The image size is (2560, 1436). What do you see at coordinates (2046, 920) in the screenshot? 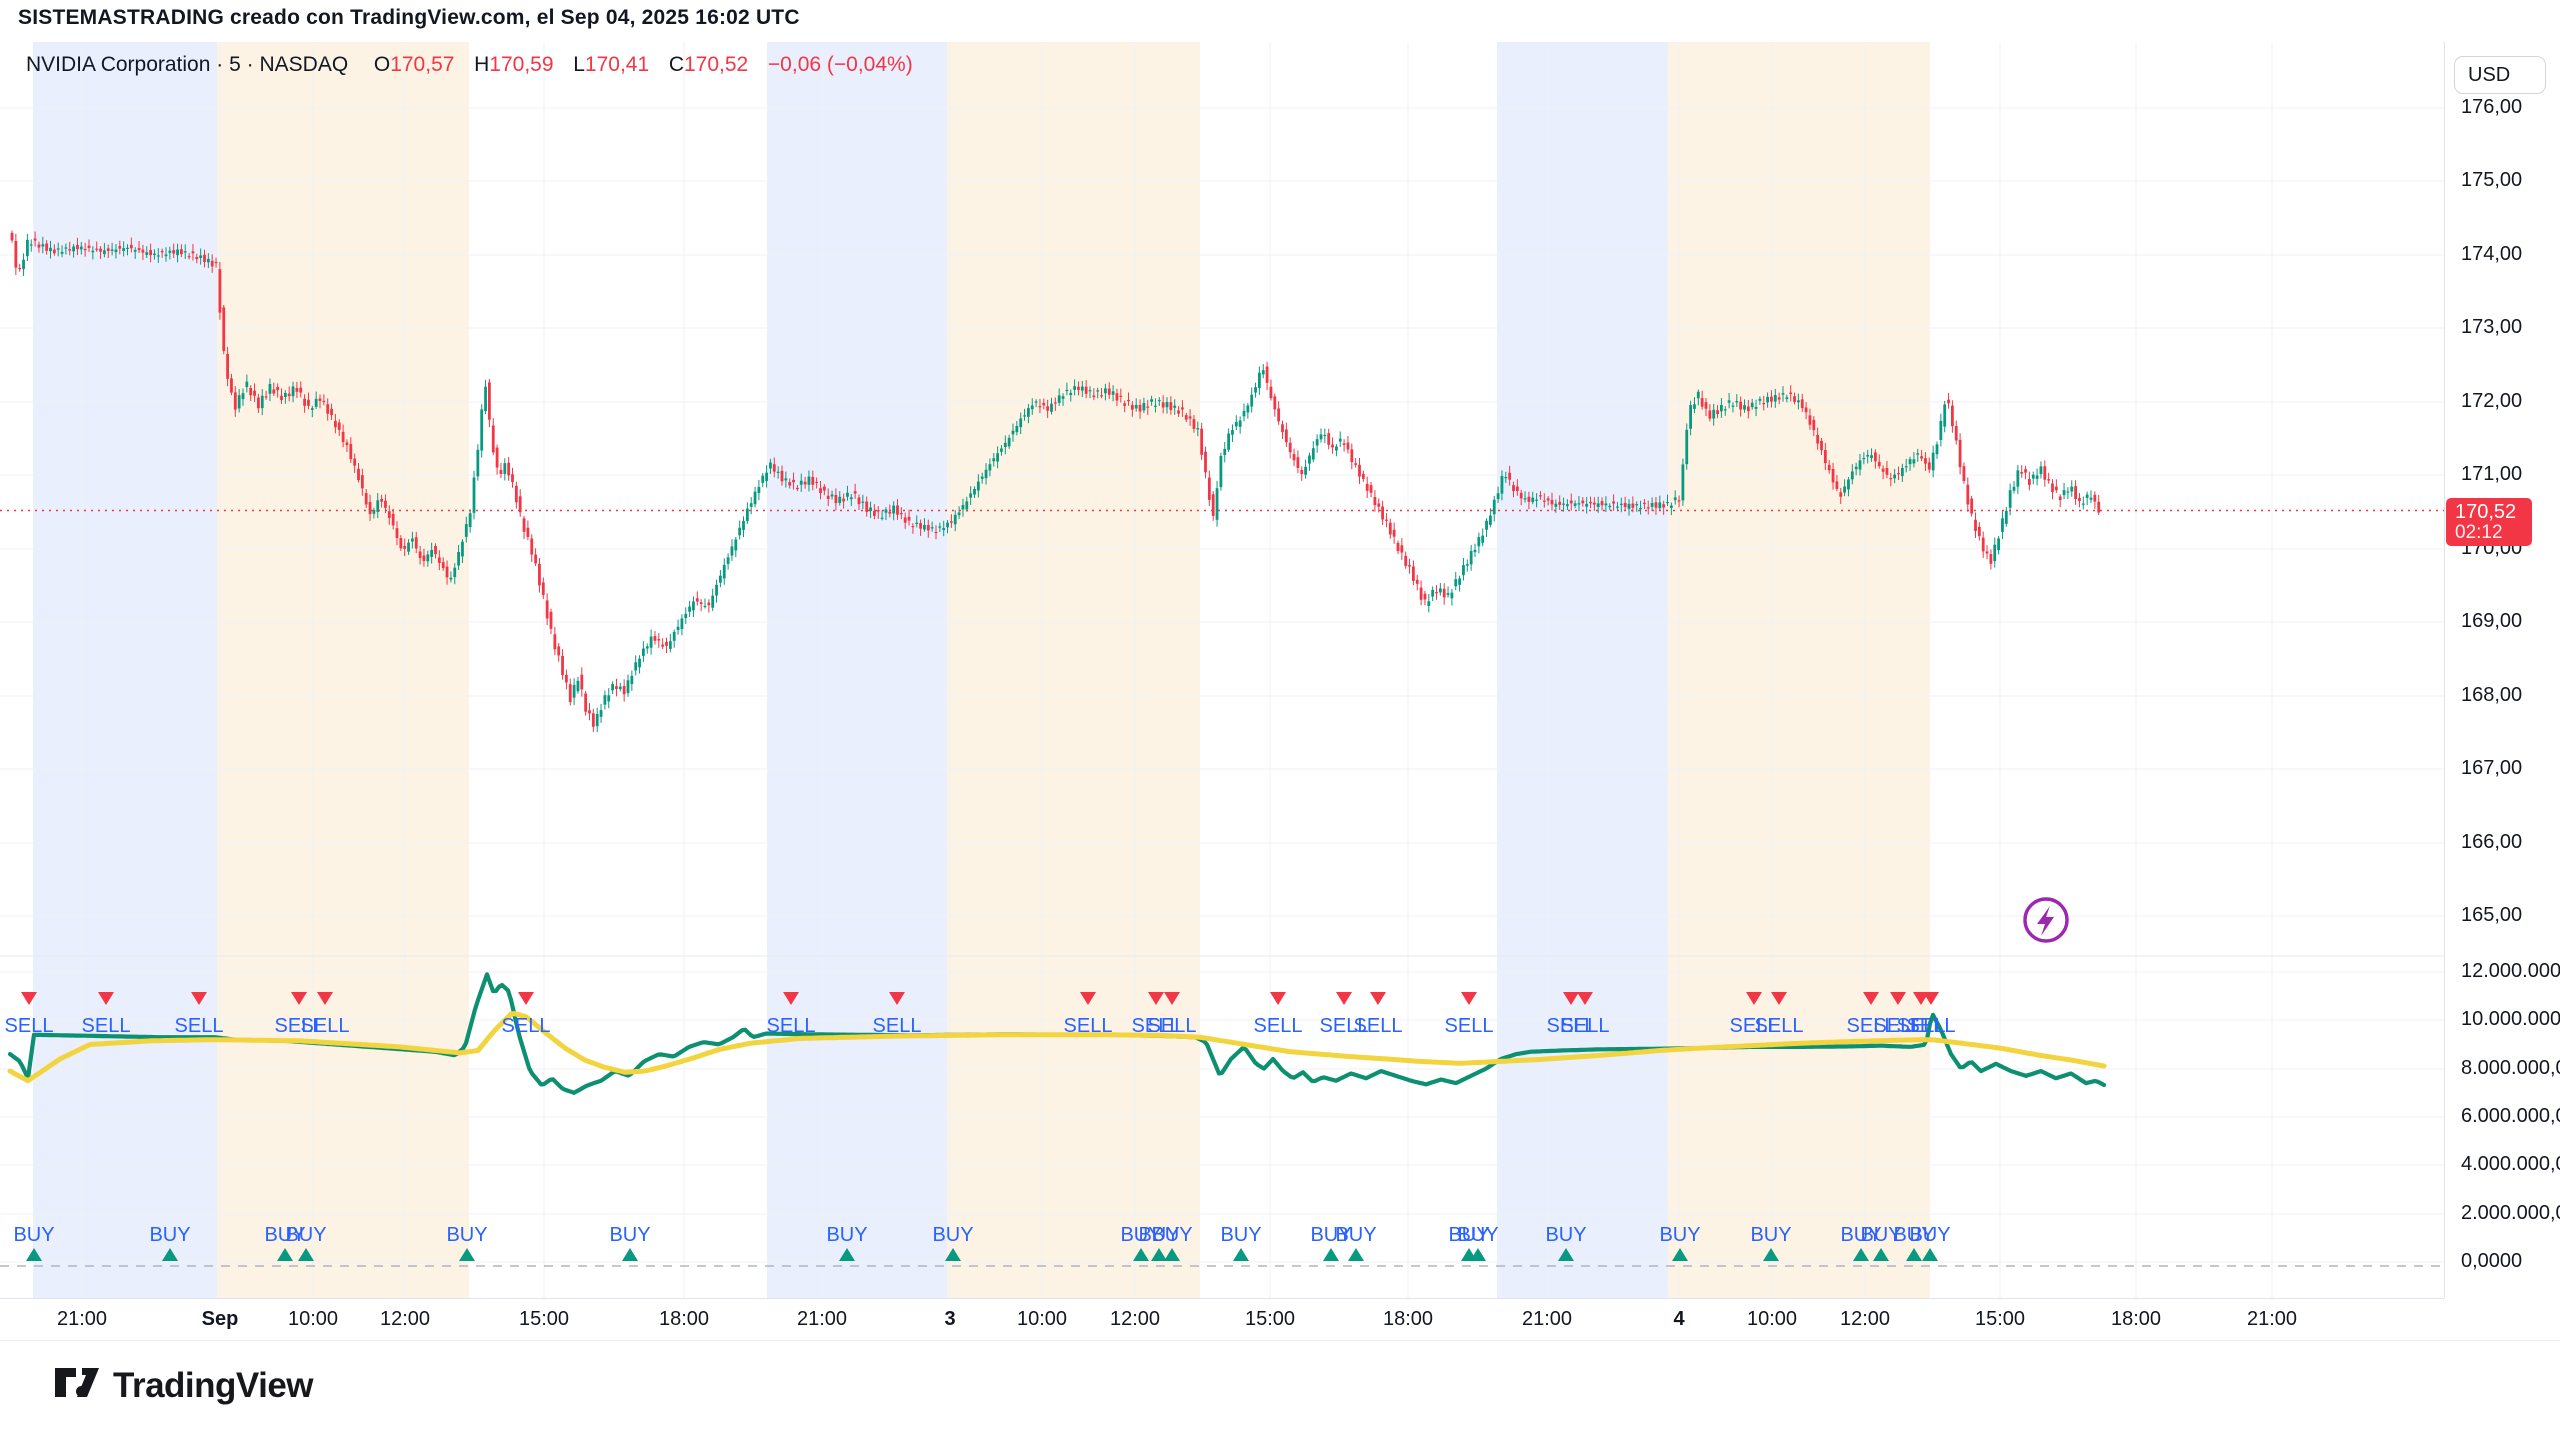
I see `lightning-icon` at bounding box center [2046, 920].